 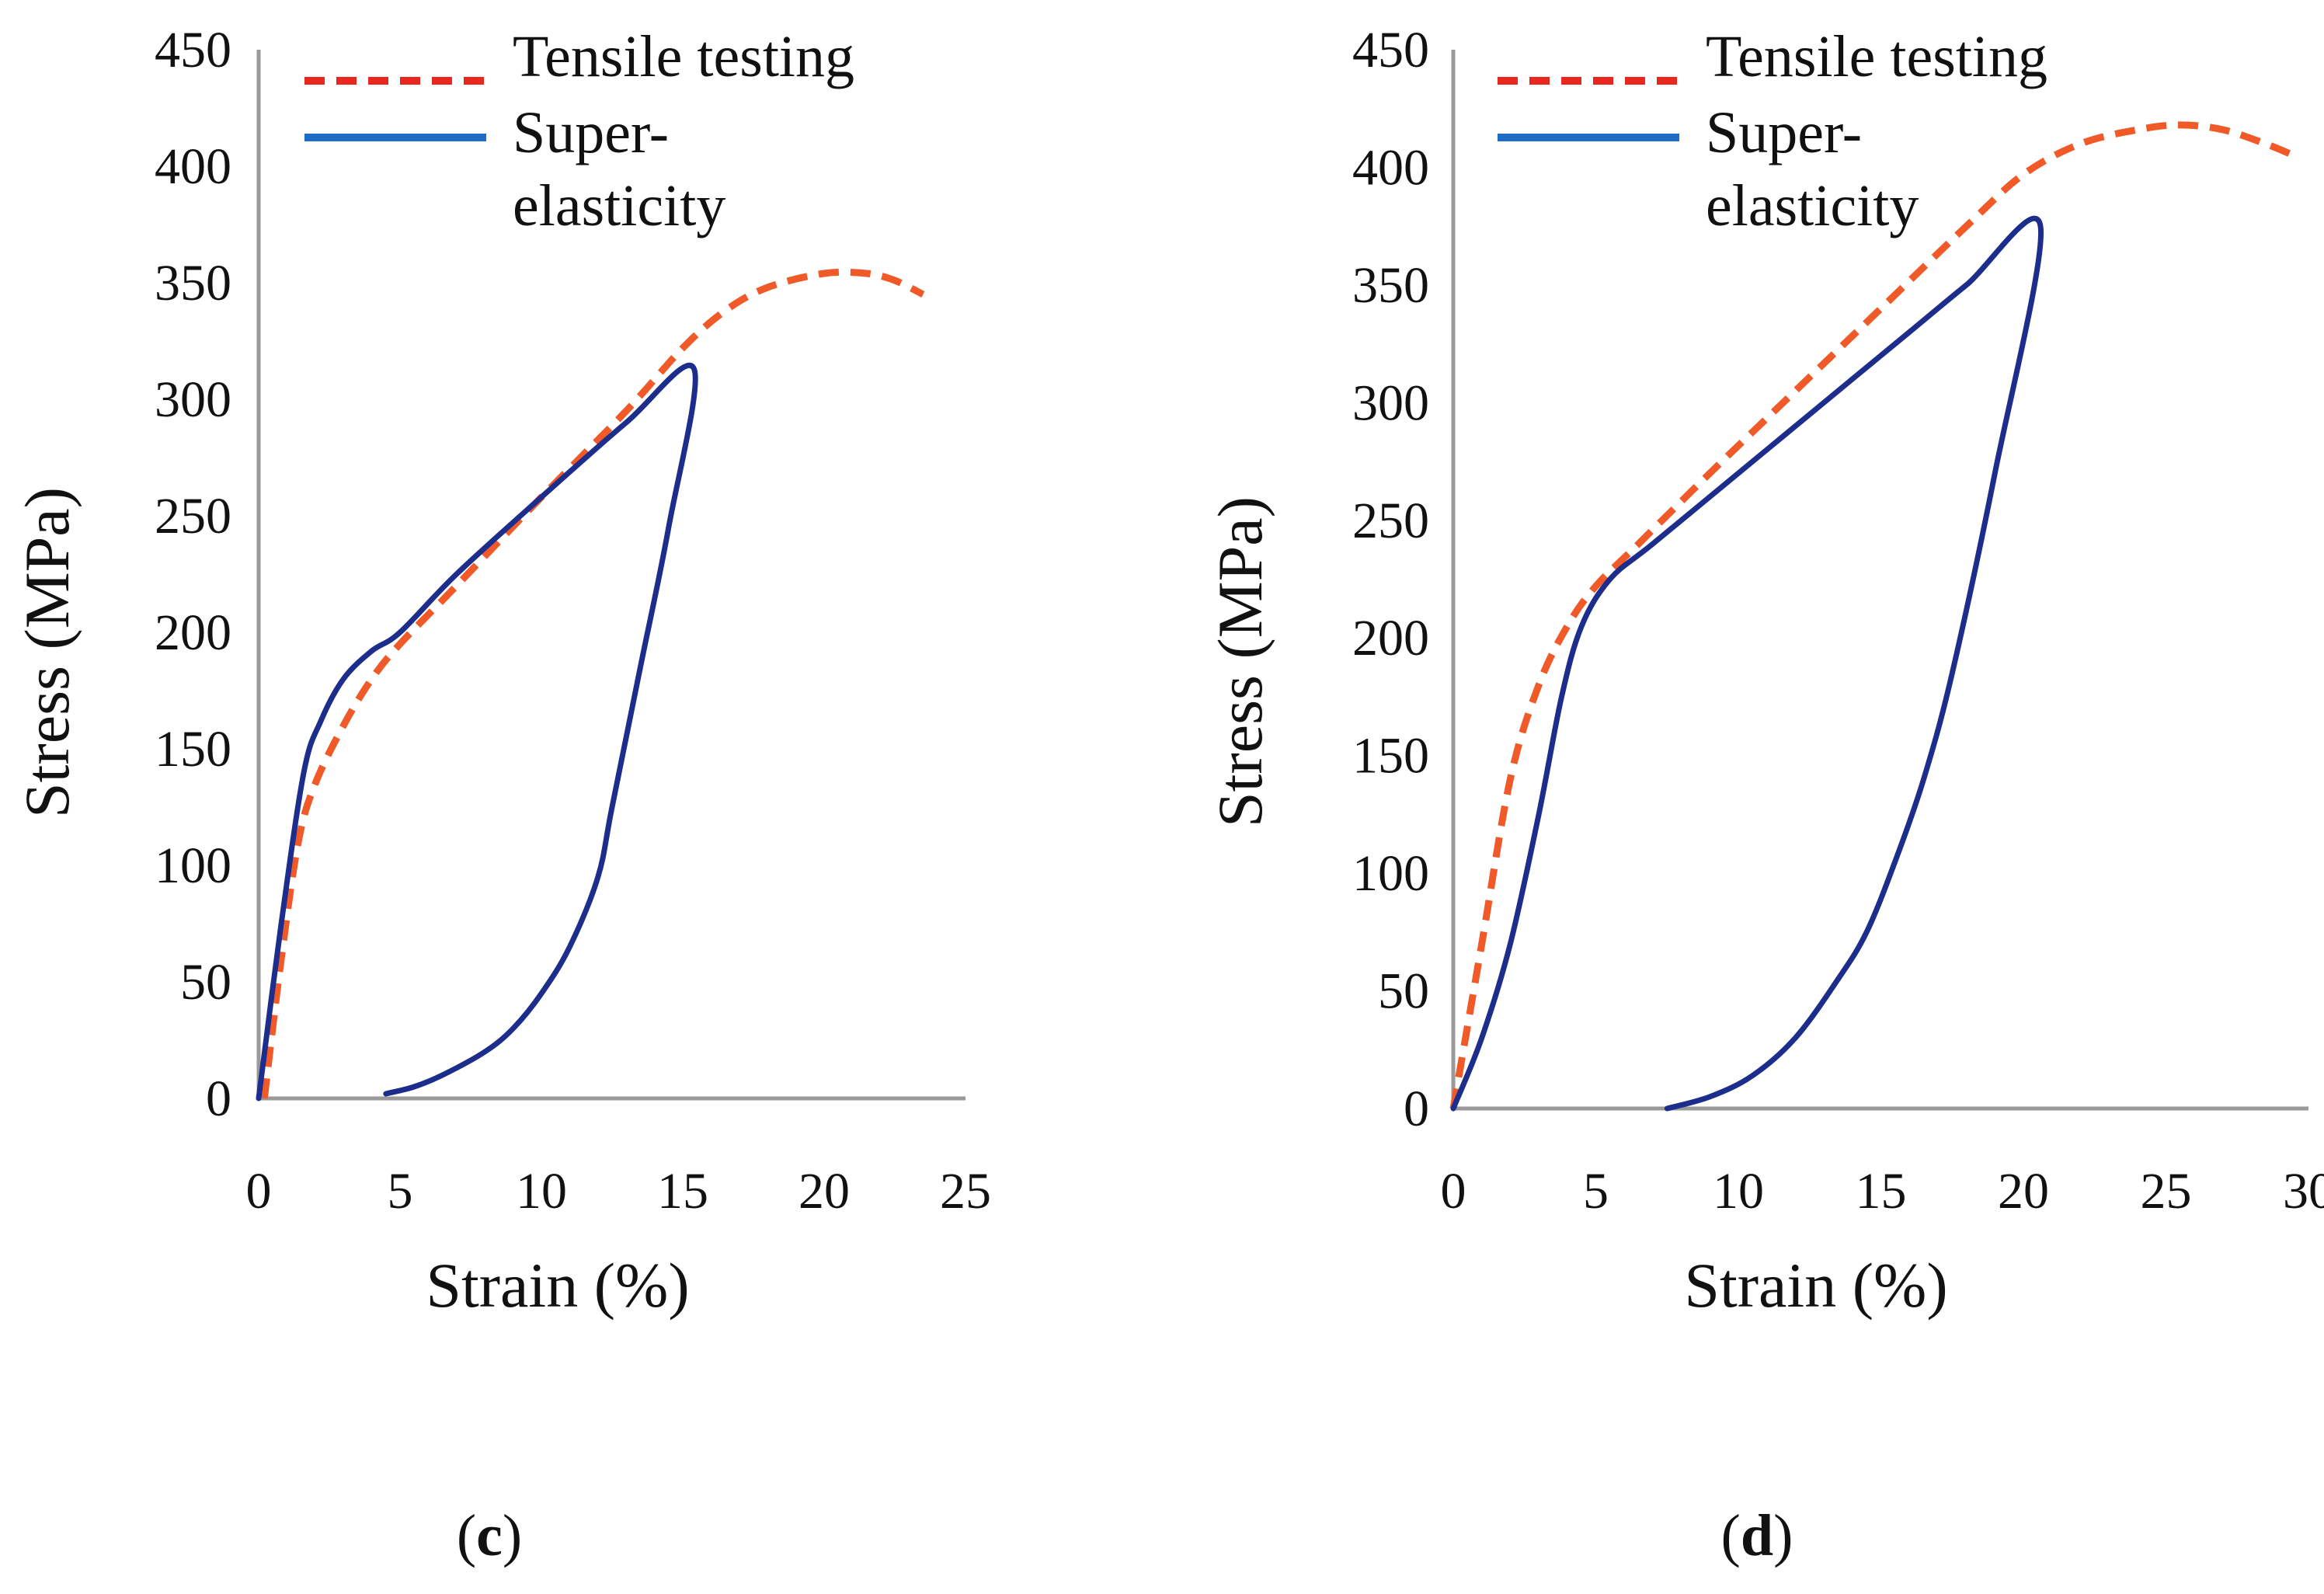 I want to click on tensile-testing-curve, so click(x=592, y=683).